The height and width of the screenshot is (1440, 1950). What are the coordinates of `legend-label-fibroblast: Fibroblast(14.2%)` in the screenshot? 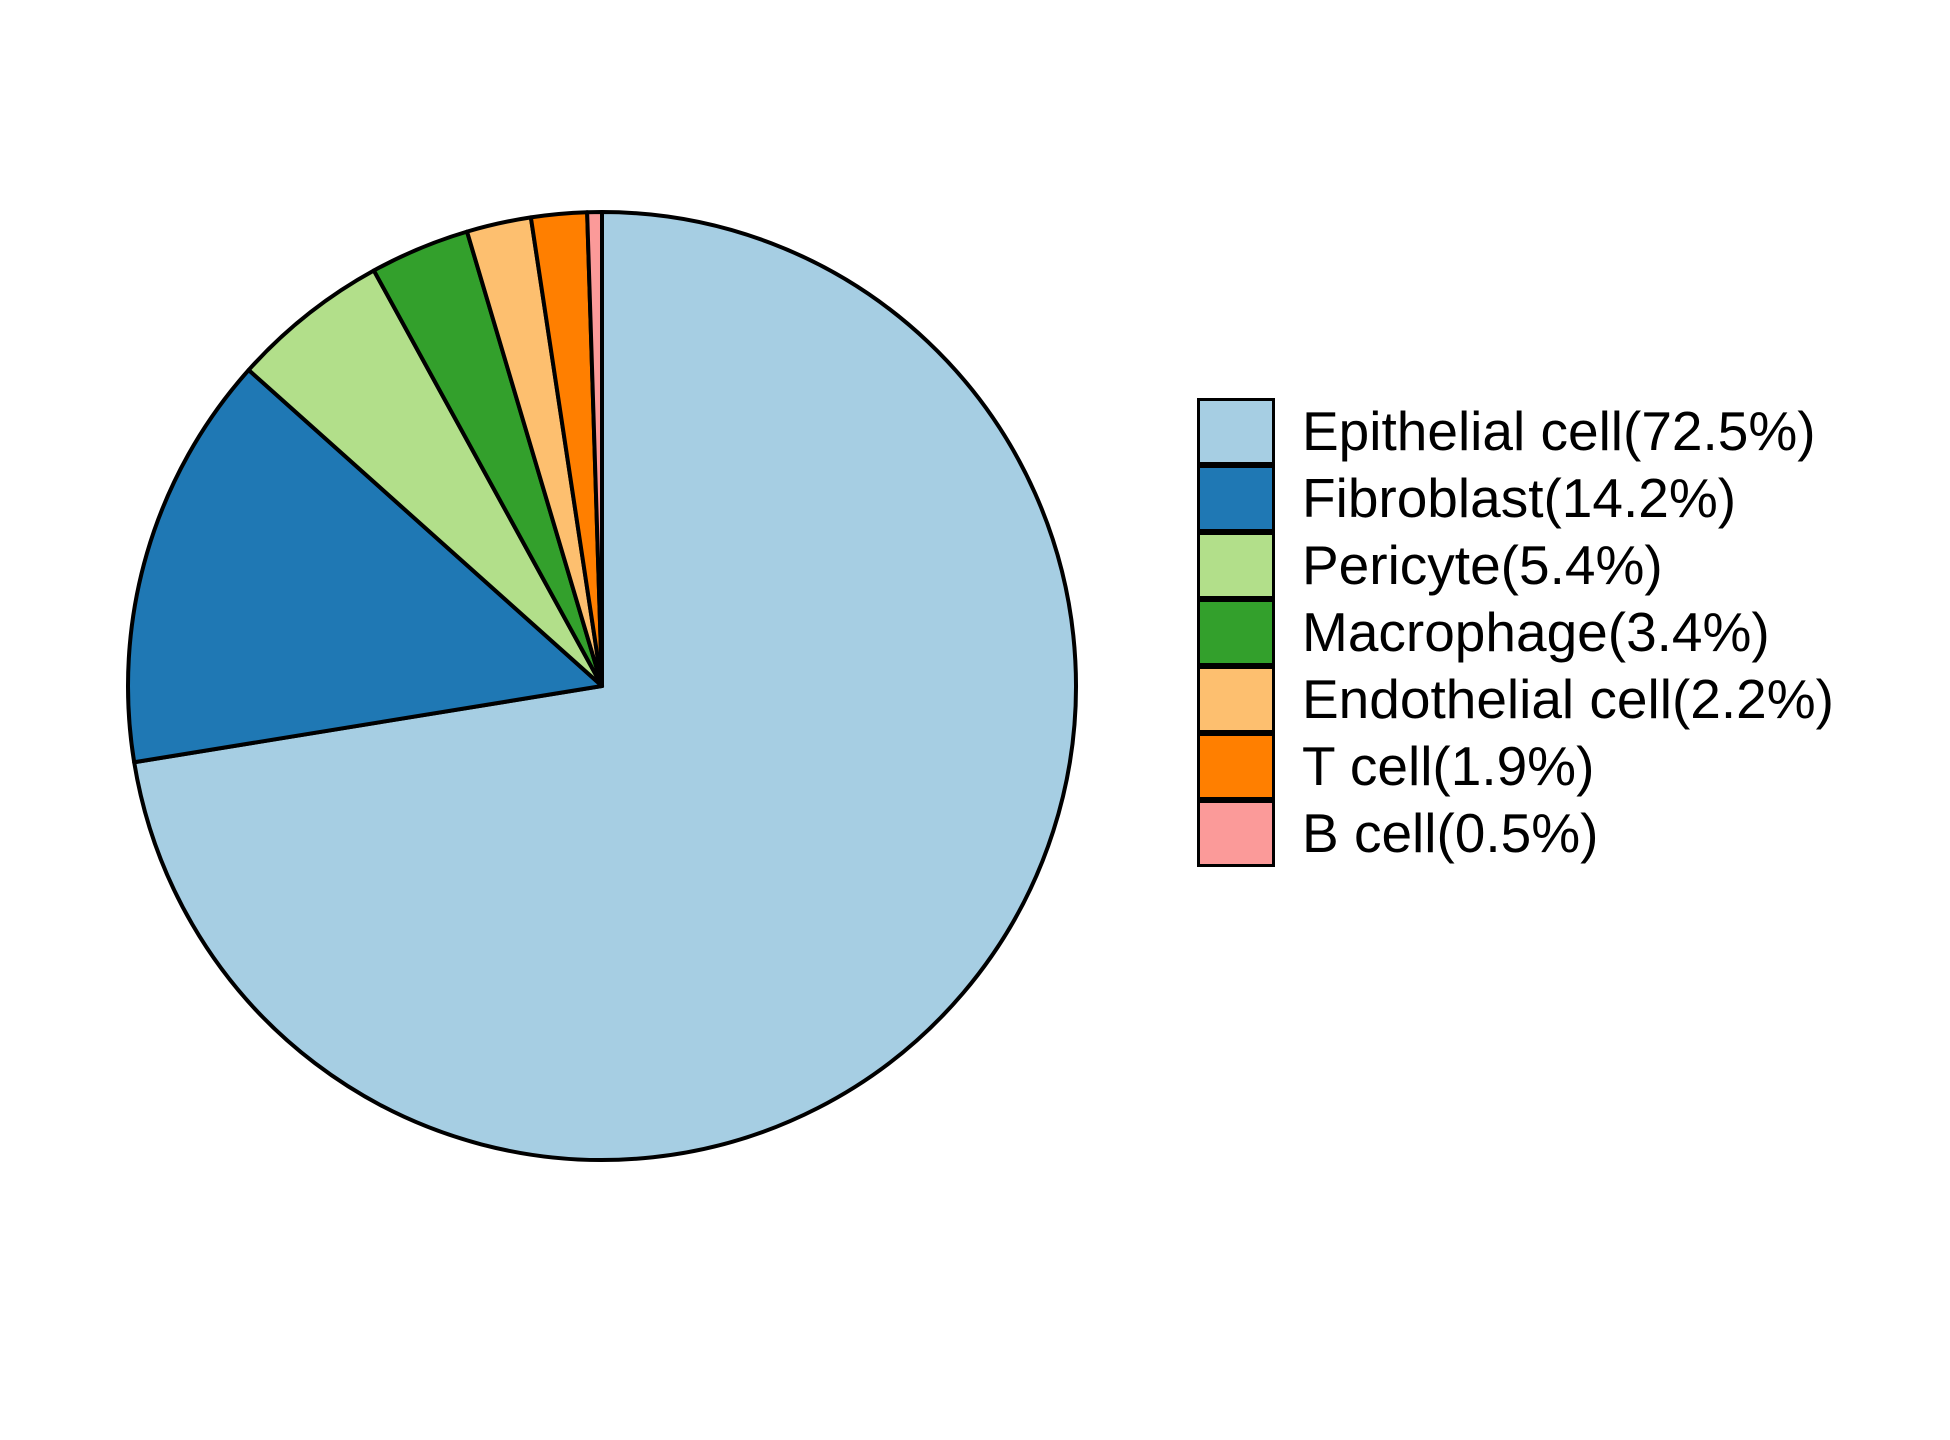 It's located at (1519, 498).